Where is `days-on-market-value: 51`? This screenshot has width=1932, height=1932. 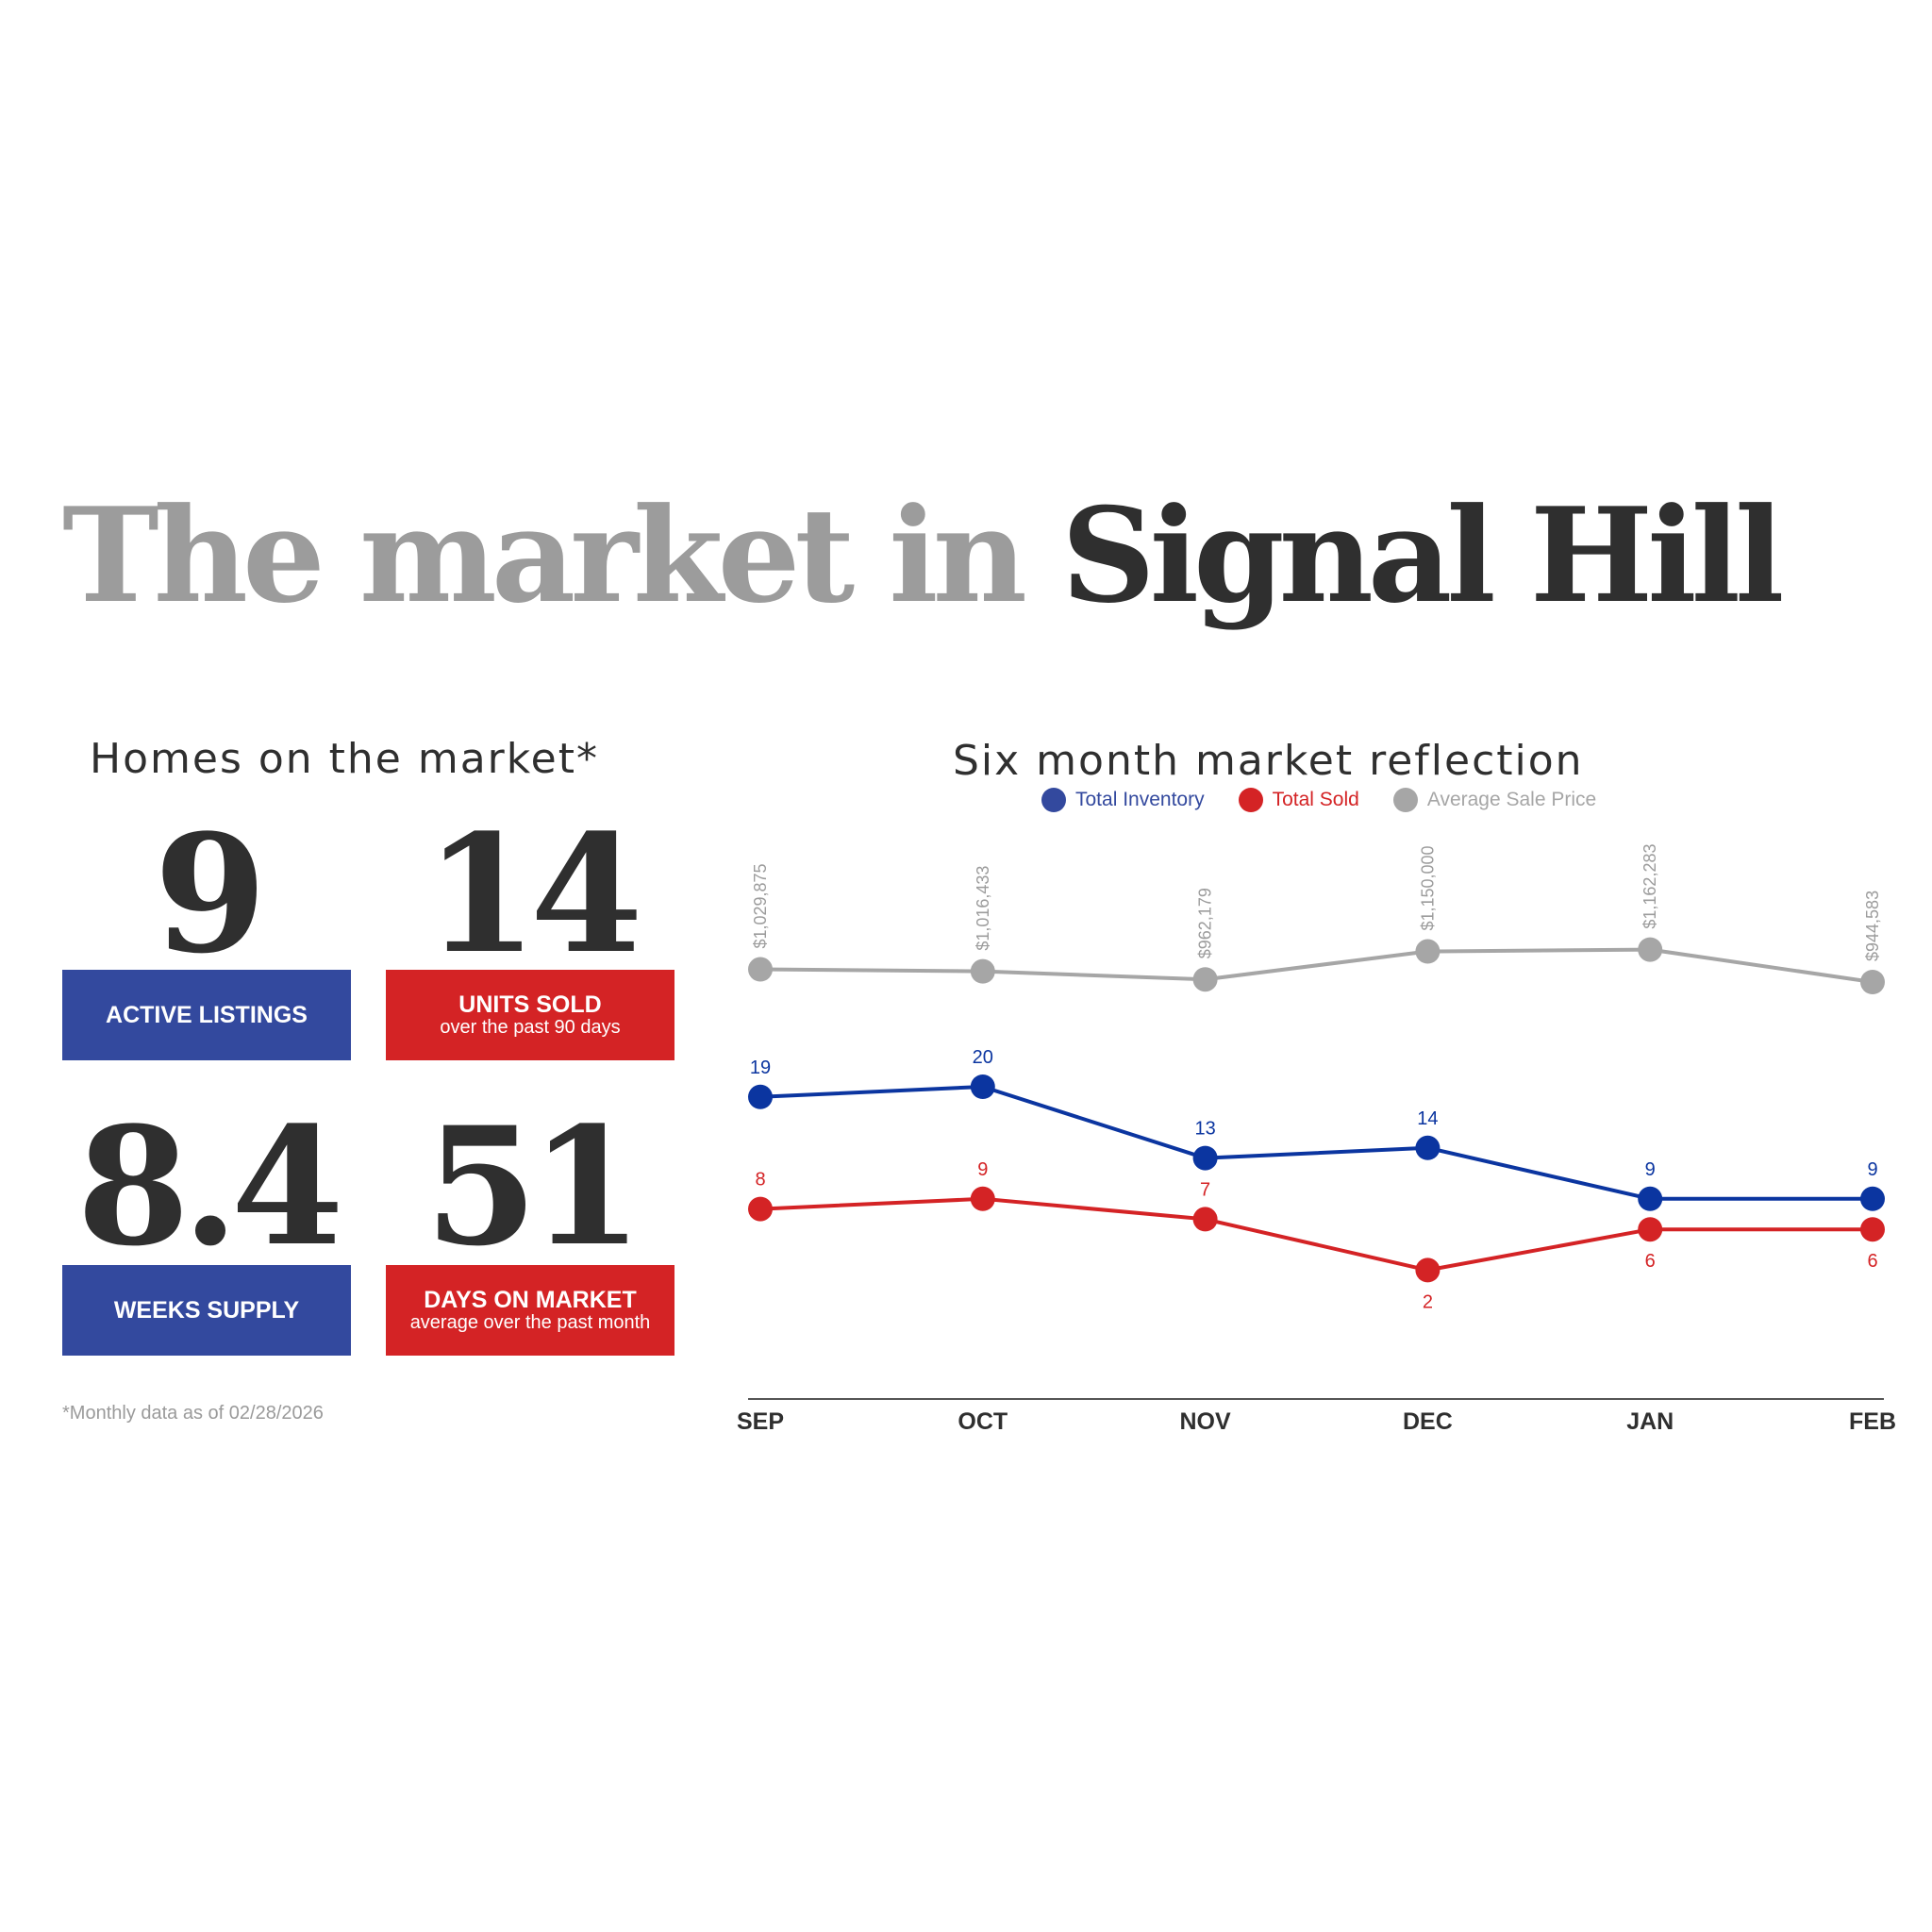
days-on-market-value: 51 is located at coordinates (534, 1187).